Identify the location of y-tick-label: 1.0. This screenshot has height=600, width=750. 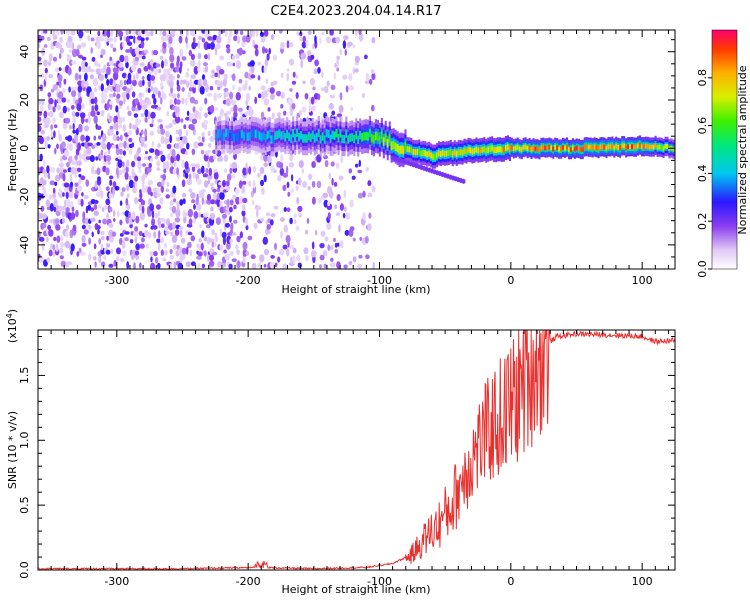
(24, 441).